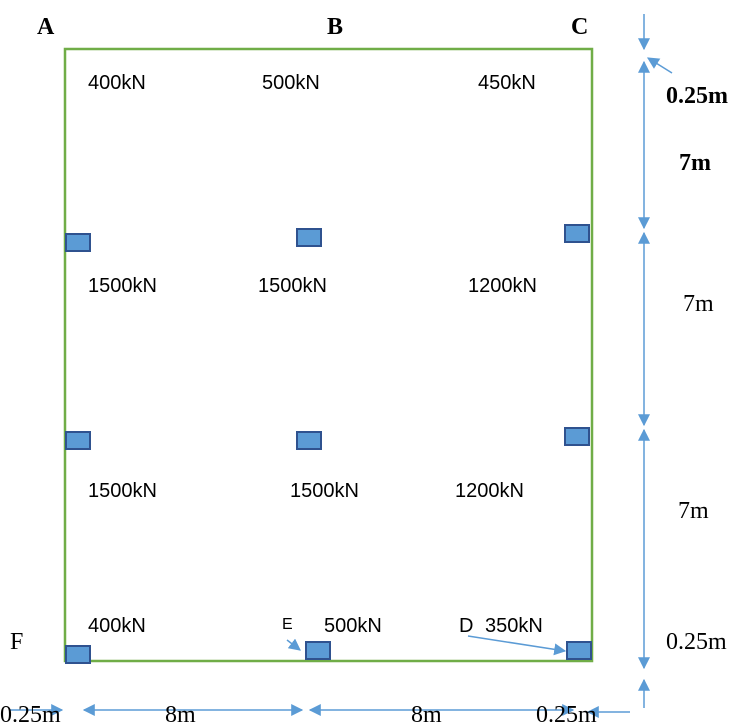 The height and width of the screenshot is (728, 754). I want to click on corner-label-a: A, so click(46, 27).